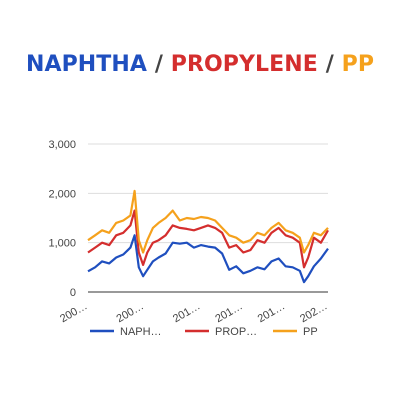 This screenshot has width=400, height=400. What do you see at coordinates (62, 219) in the screenshot?
I see `y-axis-ticks: 0 1,000 2,000 3,000` at bounding box center [62, 219].